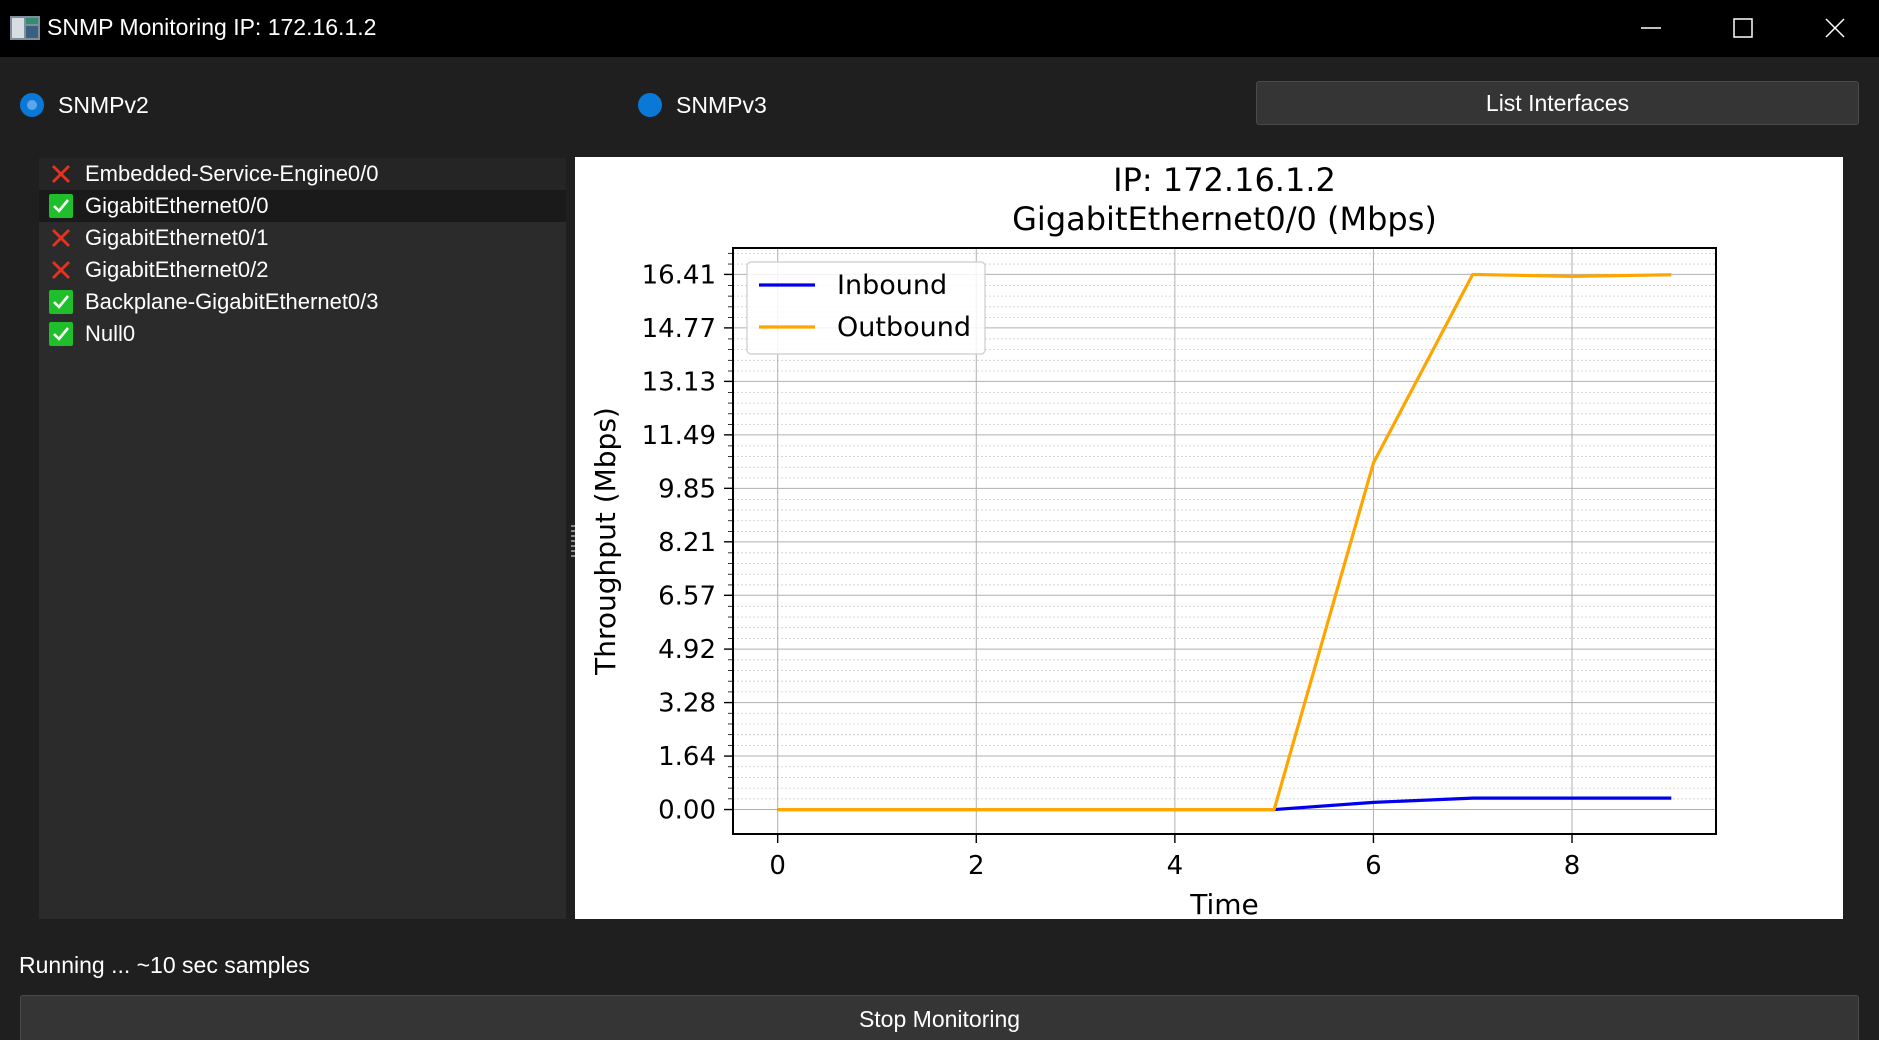 This screenshot has height=1040, width=1879. I want to click on maximize-button, so click(1743, 28).